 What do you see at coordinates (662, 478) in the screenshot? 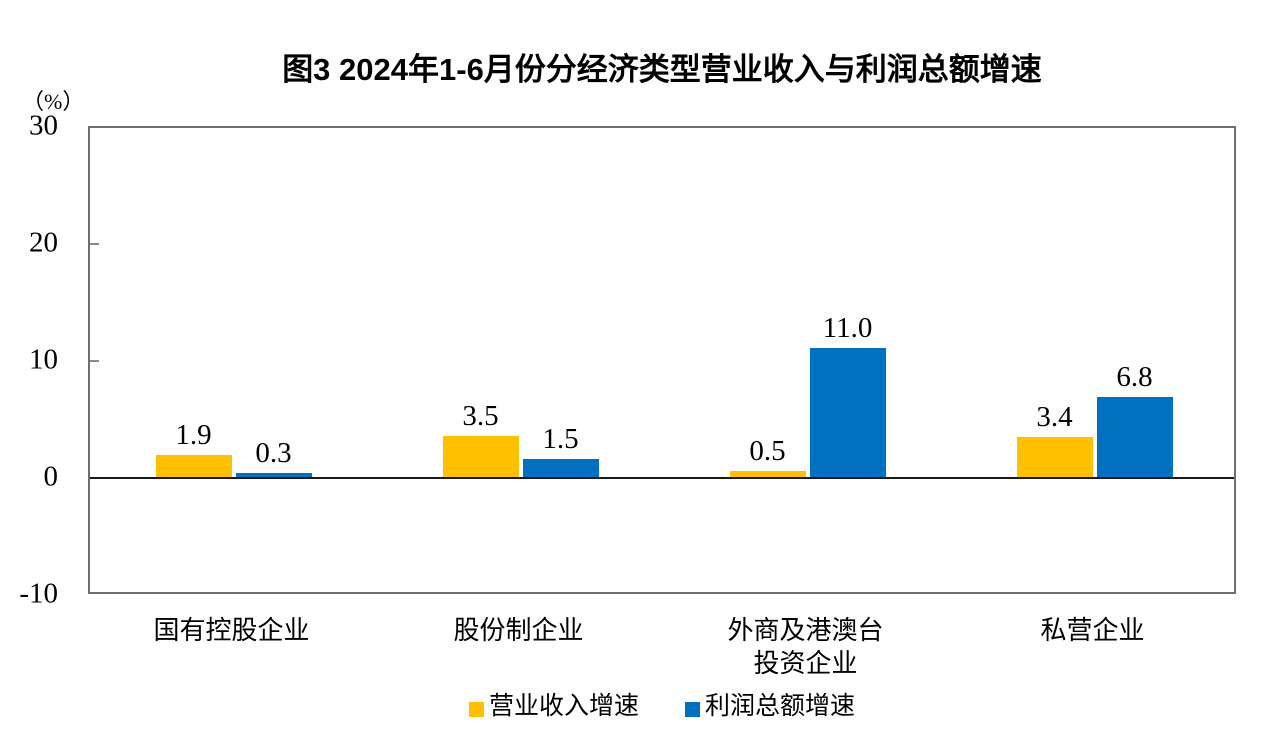
I see `zero-line` at bounding box center [662, 478].